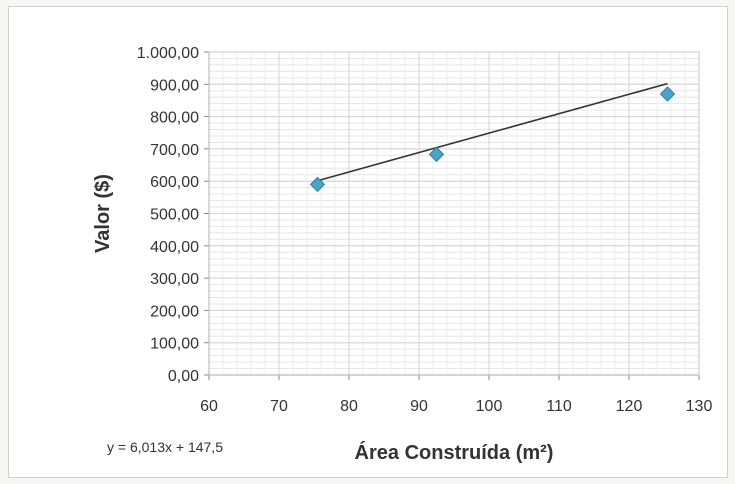 Image resolution: width=735 pixels, height=484 pixels. Describe the element at coordinates (349, 406) in the screenshot. I see `x-tick-label: 80` at that location.